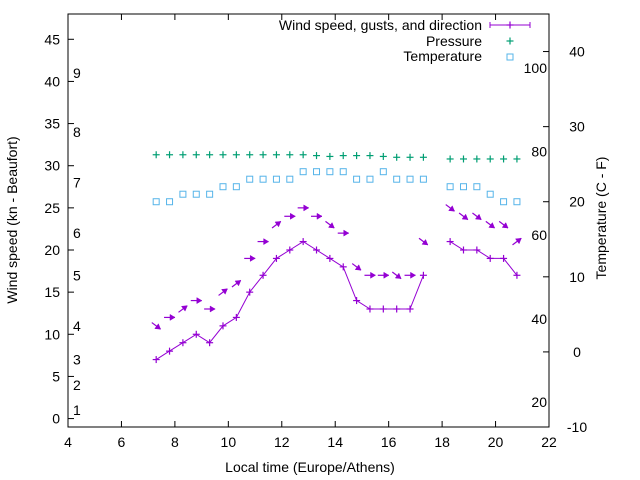 This screenshot has width=640, height=480. What do you see at coordinates (335, 442) in the screenshot?
I see `x-tick-label: 14` at bounding box center [335, 442].